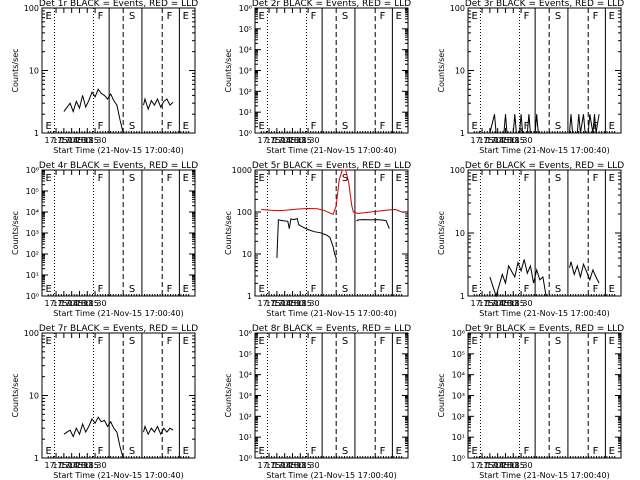 This screenshot has width=640, height=480. Describe the element at coordinates (118, 166) in the screenshot. I see `panel-title: Det 4r BLACK = Events, RED = LLD` at that location.